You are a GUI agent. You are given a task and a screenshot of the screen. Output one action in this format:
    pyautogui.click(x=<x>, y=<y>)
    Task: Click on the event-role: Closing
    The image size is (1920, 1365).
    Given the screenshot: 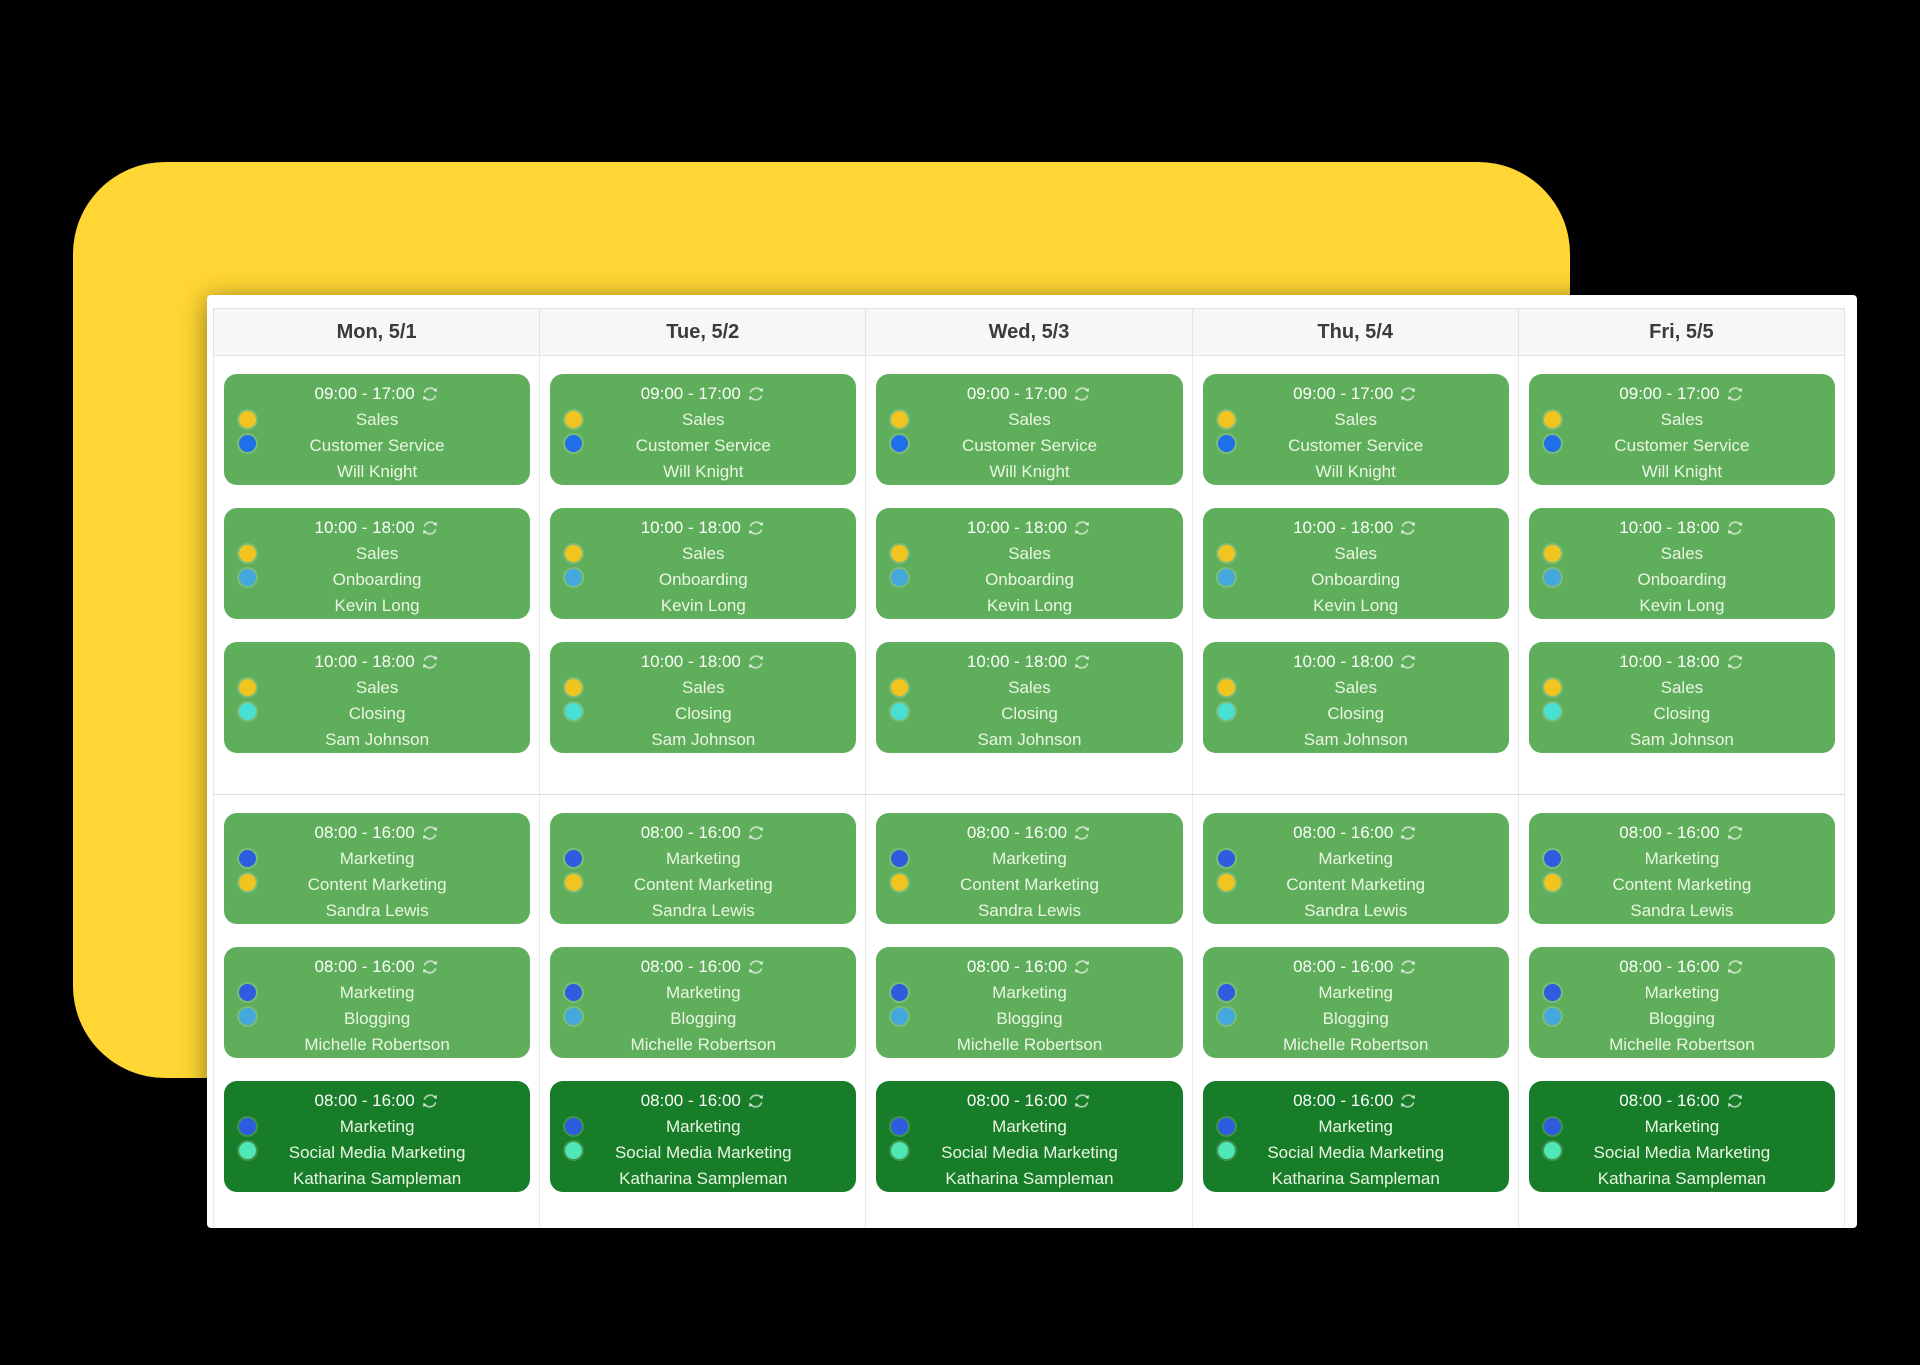 What is the action you would take?
    pyautogui.click(x=703, y=713)
    